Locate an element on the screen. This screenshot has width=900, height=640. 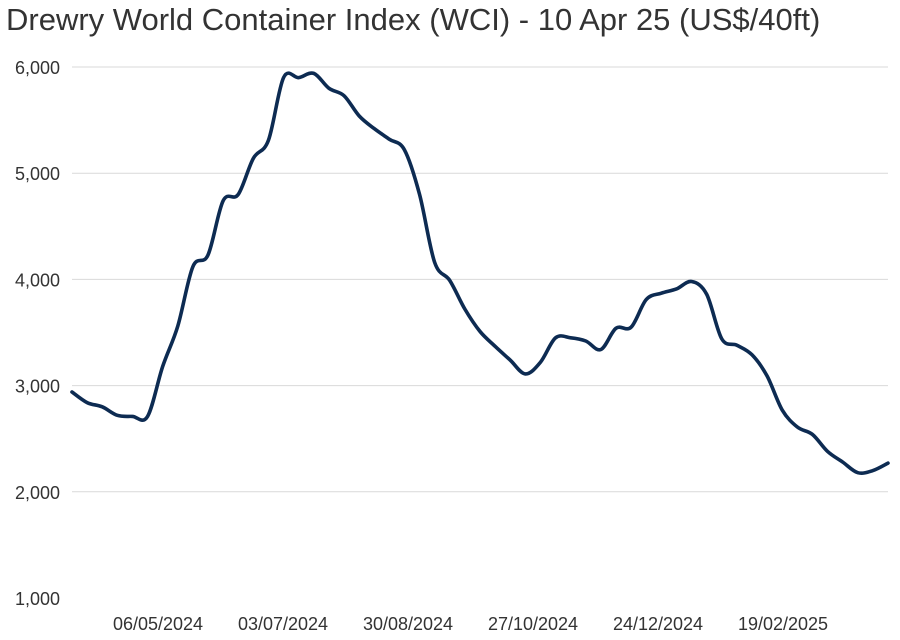
y-tick-label: 6,000 is located at coordinates (37, 68).